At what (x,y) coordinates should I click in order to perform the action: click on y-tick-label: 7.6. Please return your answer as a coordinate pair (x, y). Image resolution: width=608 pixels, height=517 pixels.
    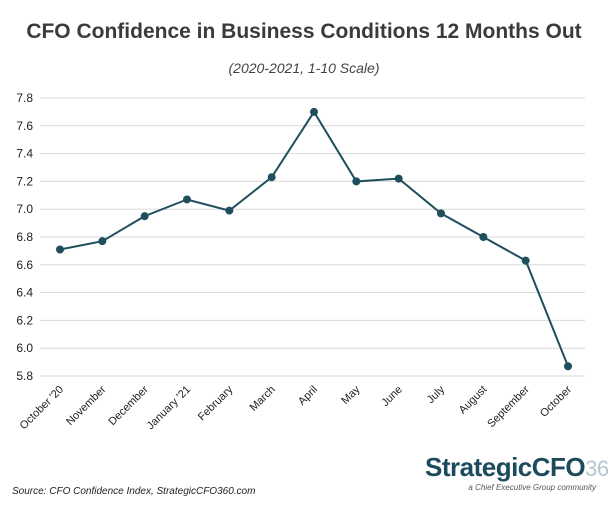
    Looking at the image, I should click on (24, 126).